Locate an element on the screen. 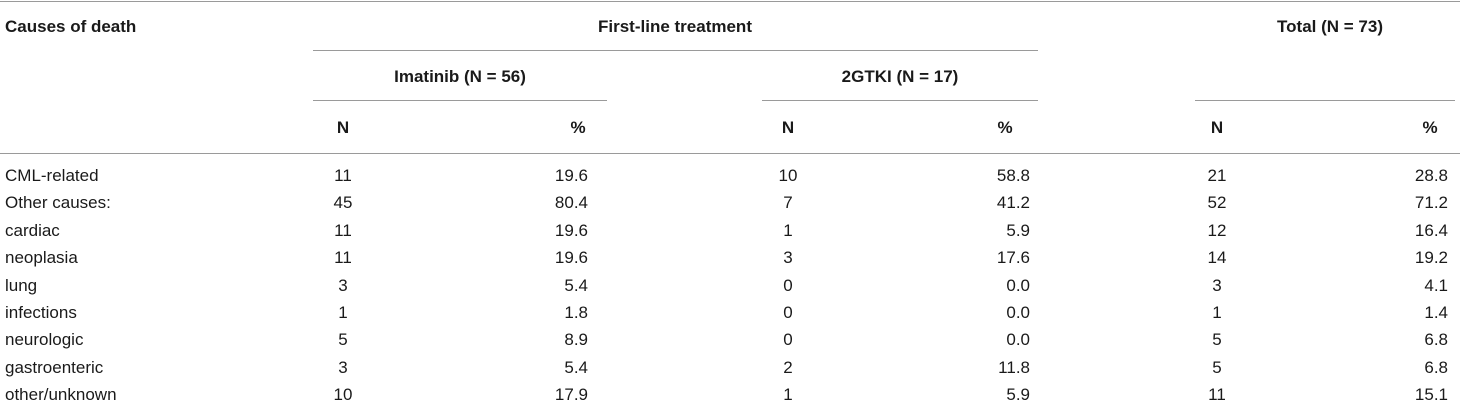 The width and height of the screenshot is (1460, 405). cell: 7 is located at coordinates (788, 203).